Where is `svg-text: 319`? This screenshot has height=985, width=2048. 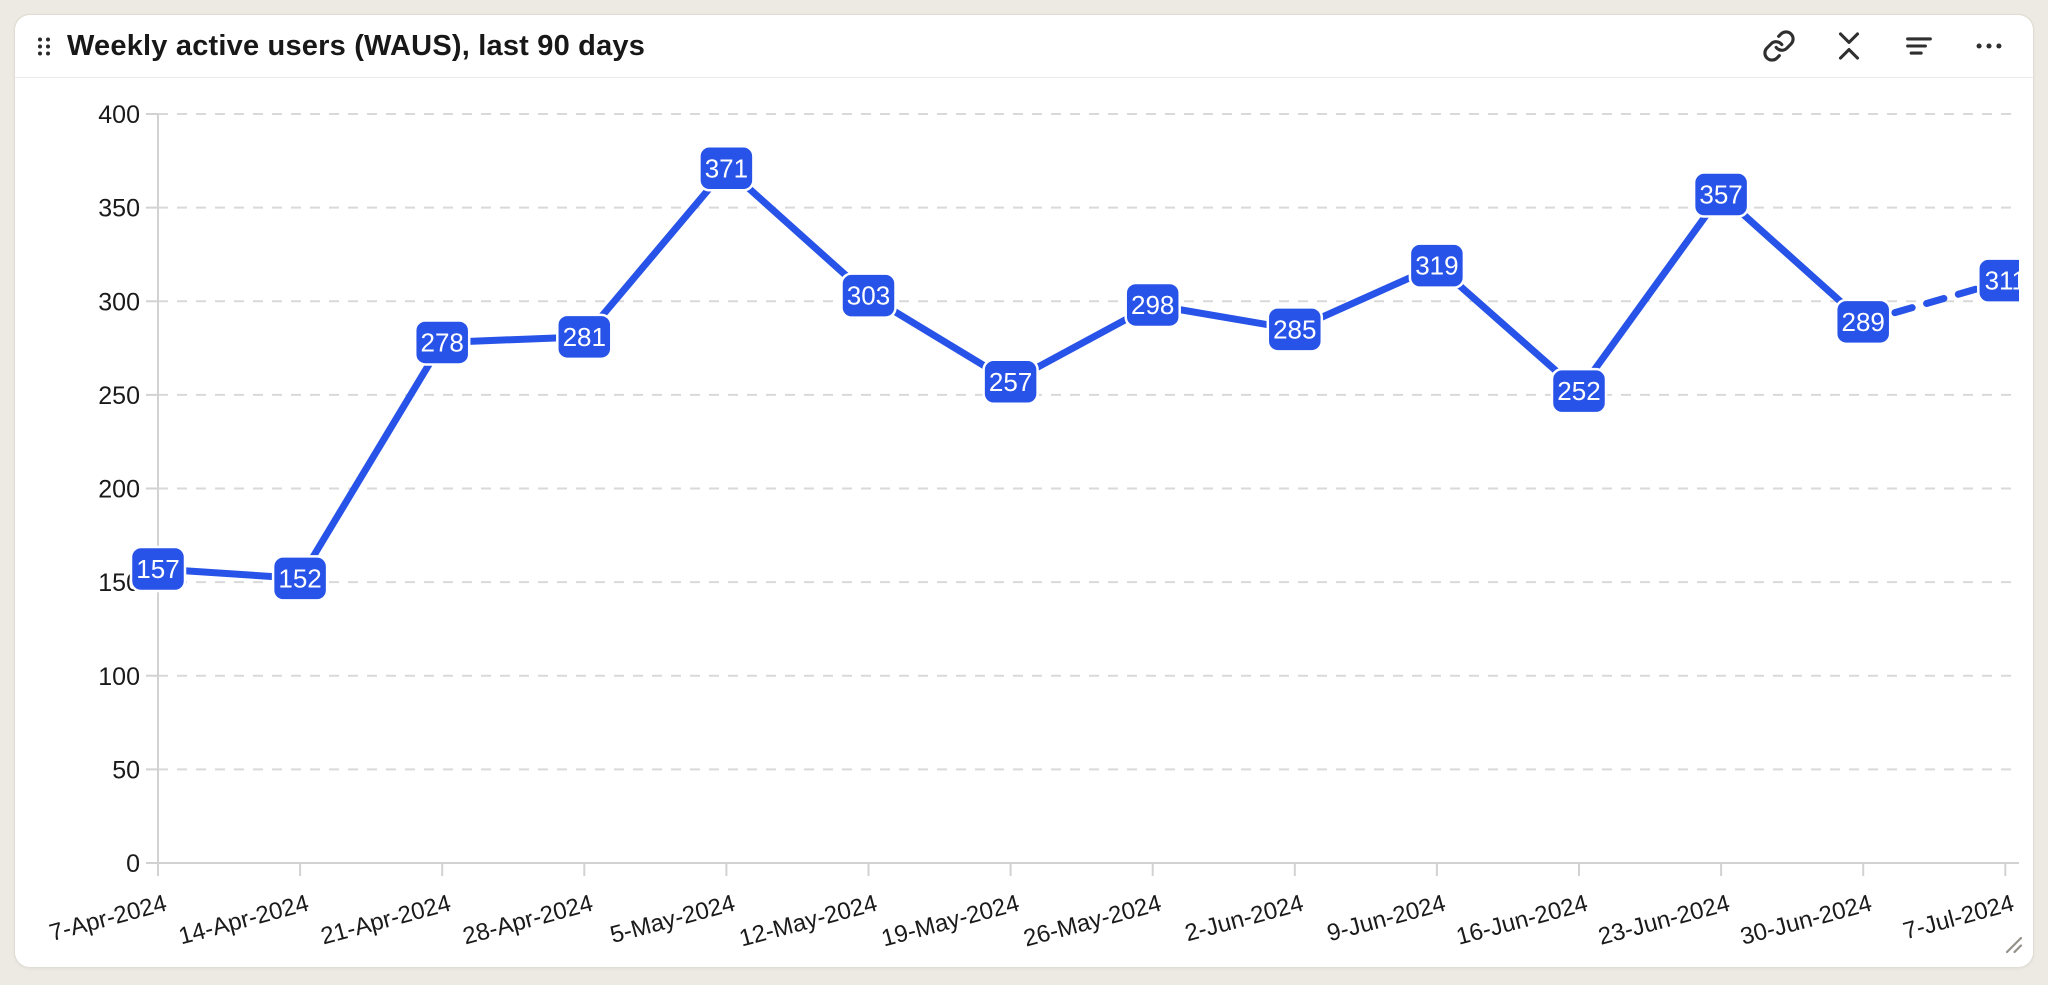 svg-text: 319 is located at coordinates (1436, 266).